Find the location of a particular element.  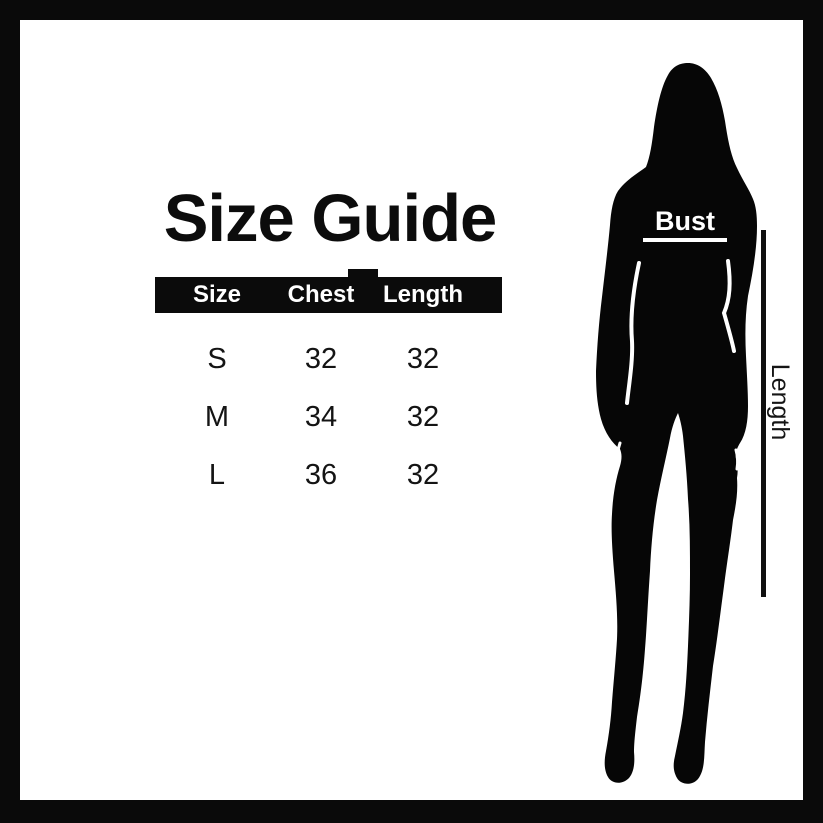

size-table-header: Size Chest Length is located at coordinates (328, 295).